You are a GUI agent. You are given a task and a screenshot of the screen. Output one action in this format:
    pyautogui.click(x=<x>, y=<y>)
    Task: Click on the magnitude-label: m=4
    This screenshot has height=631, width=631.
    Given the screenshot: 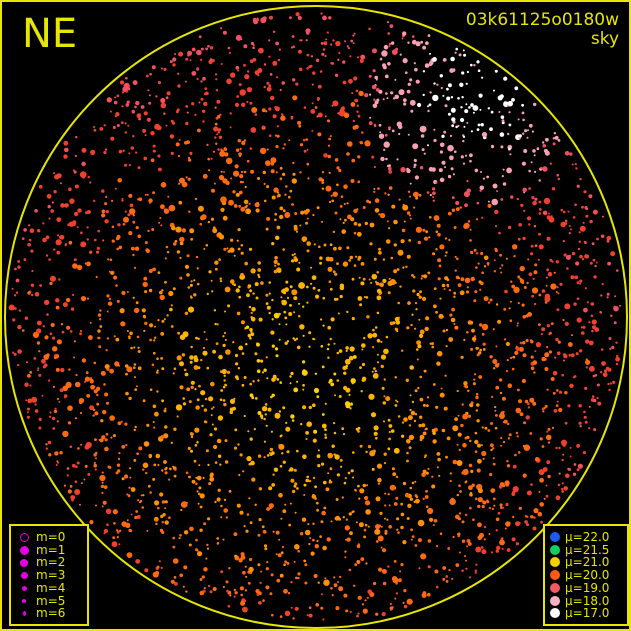 What is the action you would take?
    pyautogui.click(x=51, y=587)
    